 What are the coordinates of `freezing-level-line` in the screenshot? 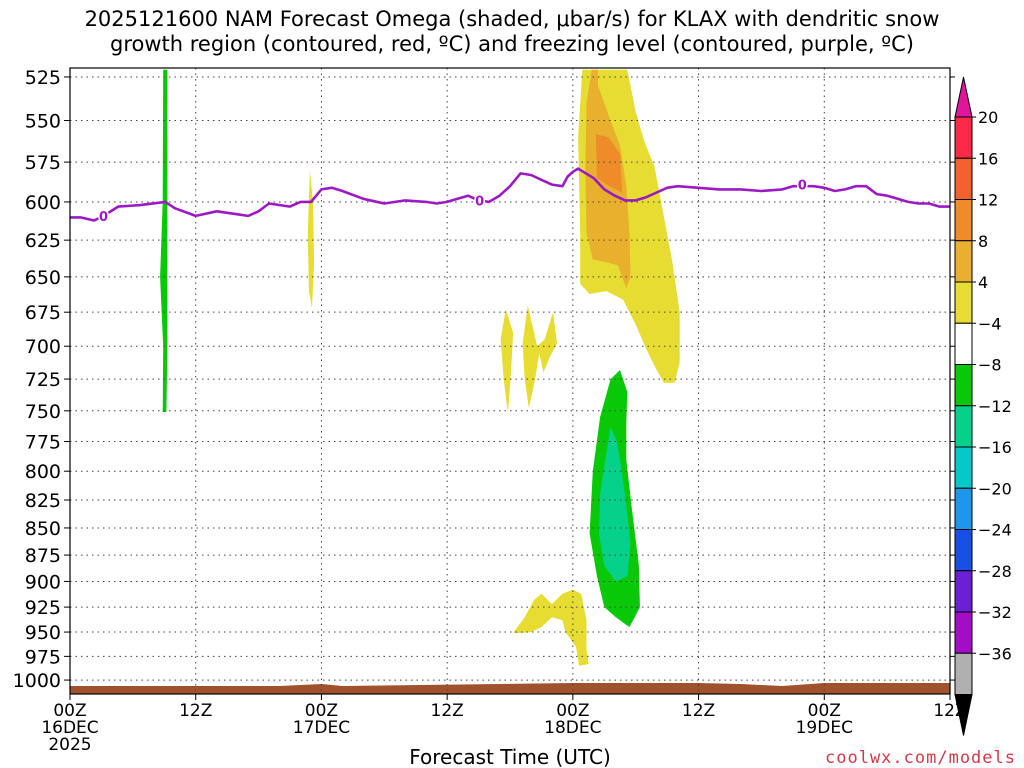 It's located at (510, 194).